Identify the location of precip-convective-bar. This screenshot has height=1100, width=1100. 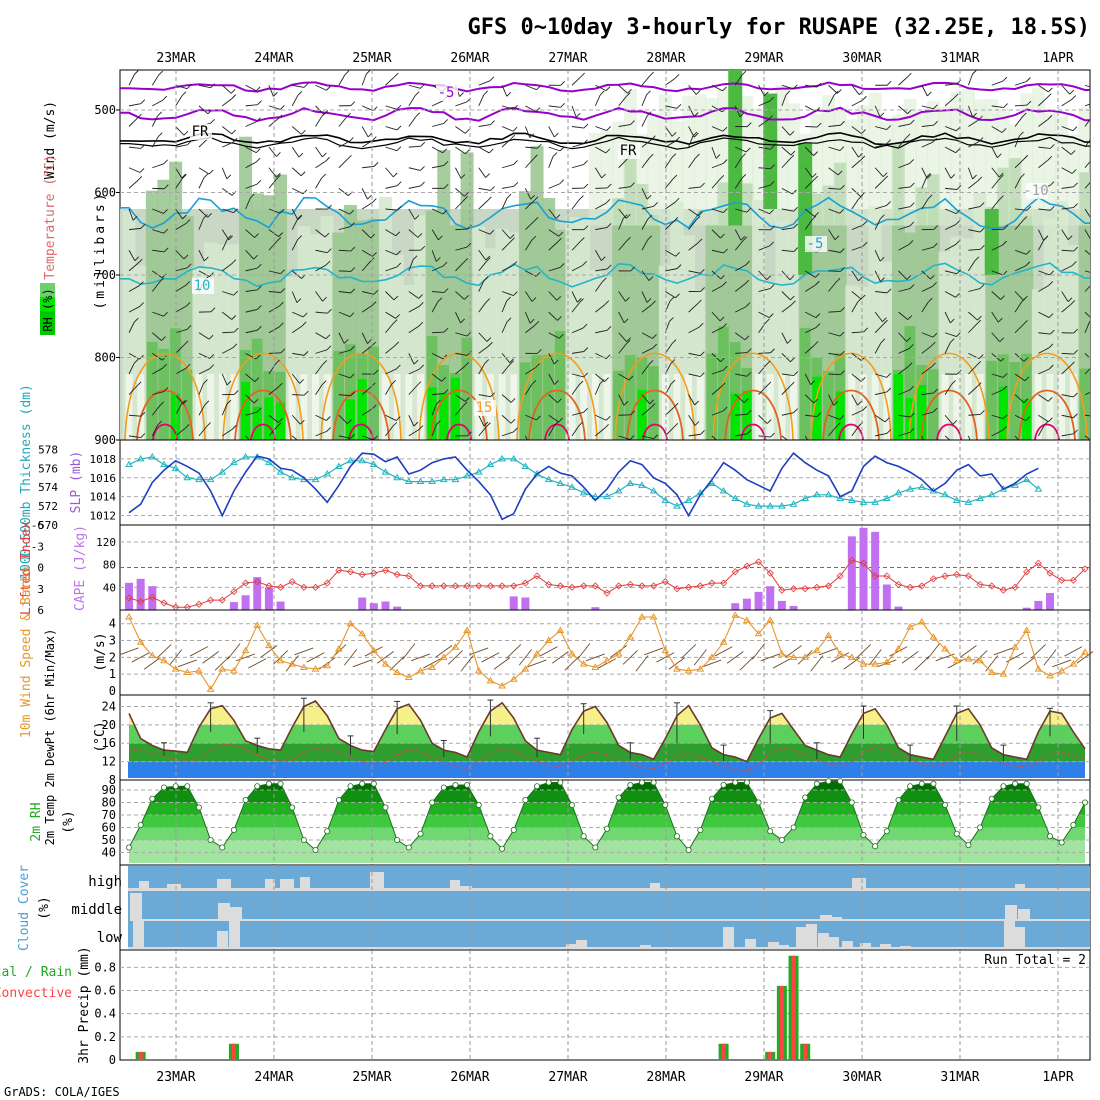
(140, 1055).